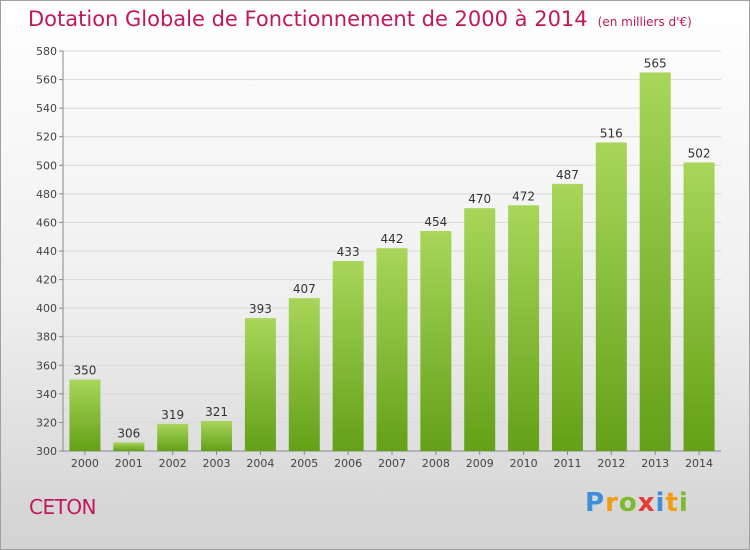 This screenshot has width=750, height=550. What do you see at coordinates (46, 165) in the screenshot?
I see `y-tick-label: 500` at bounding box center [46, 165].